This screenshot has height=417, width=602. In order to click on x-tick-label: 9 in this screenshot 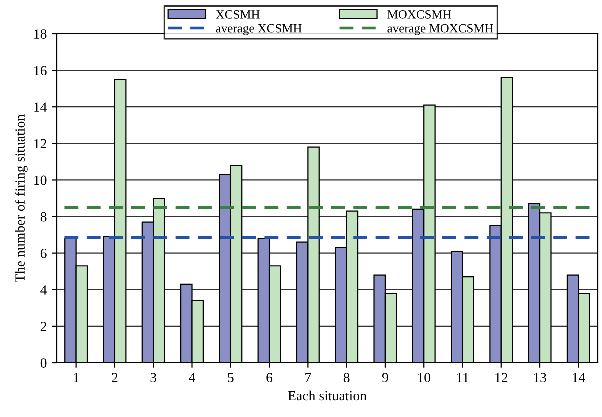, I will do `click(385, 377)`.